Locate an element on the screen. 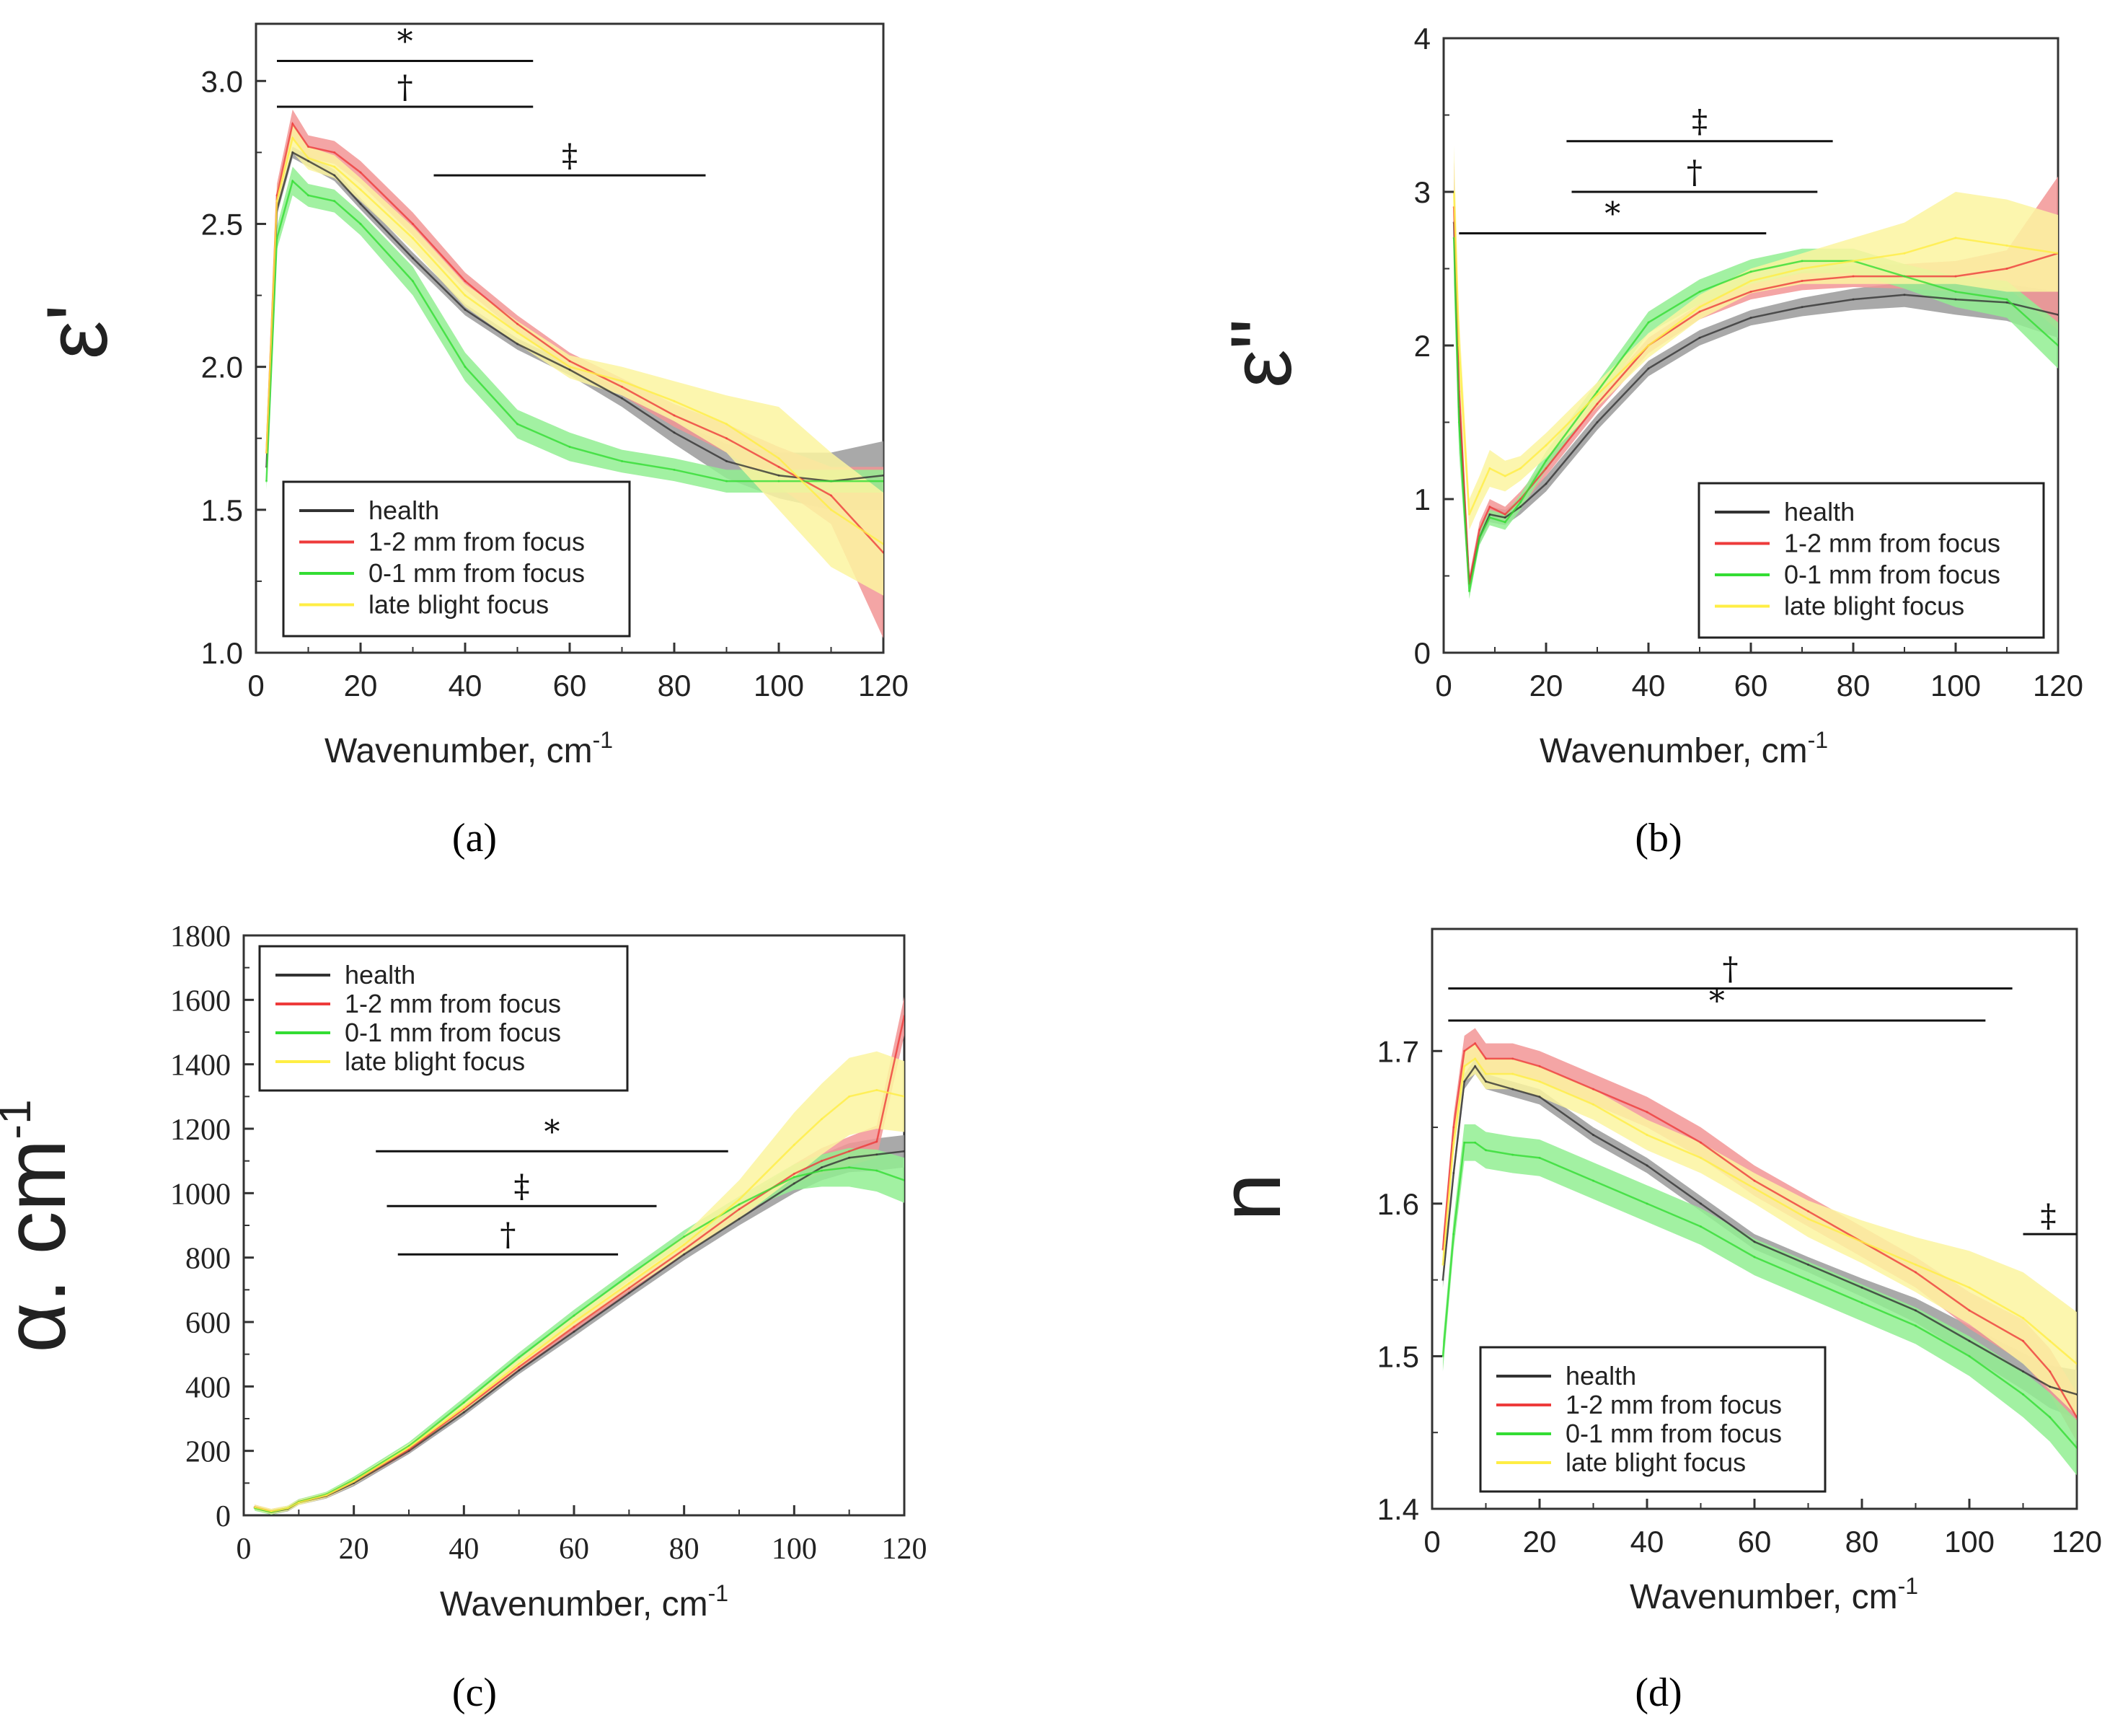 The width and height of the screenshot is (2128, 1736). series-line-focus is located at coordinates (1755, 353).